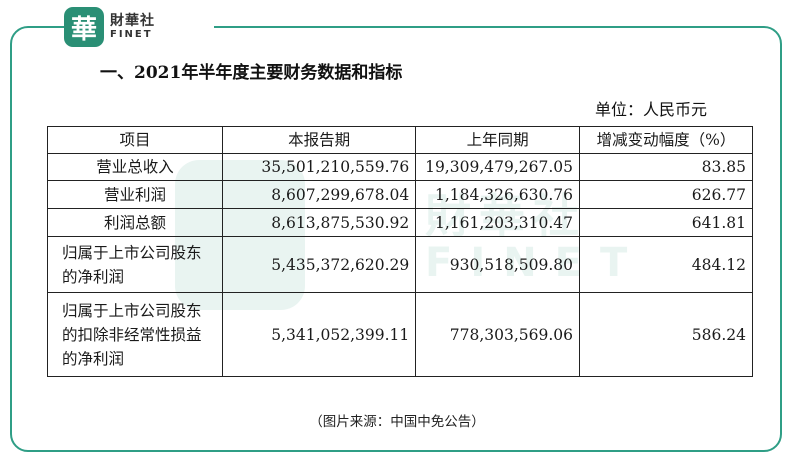 This screenshot has height=459, width=794. What do you see at coordinates (135, 222) in the screenshot?
I see `row-item: 利润总额` at bounding box center [135, 222].